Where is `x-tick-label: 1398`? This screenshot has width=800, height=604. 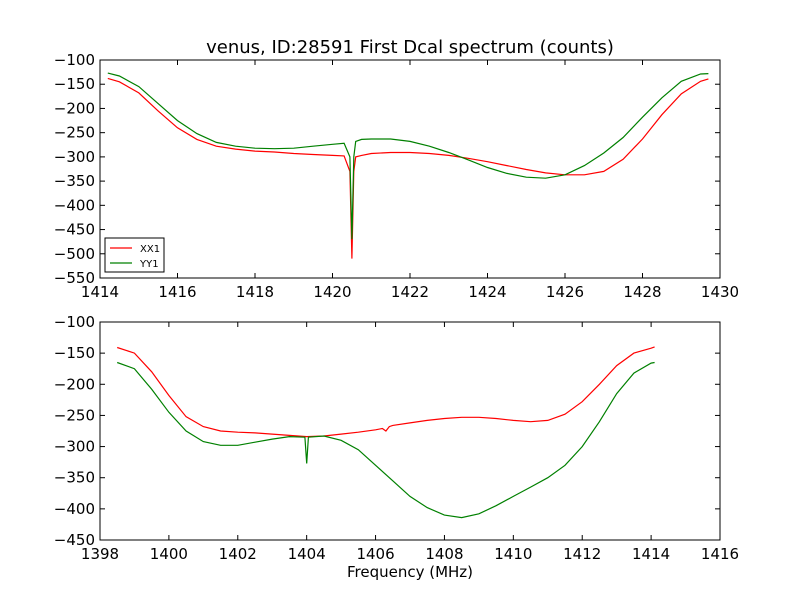
x-tick-label: 1398 is located at coordinates (100, 554).